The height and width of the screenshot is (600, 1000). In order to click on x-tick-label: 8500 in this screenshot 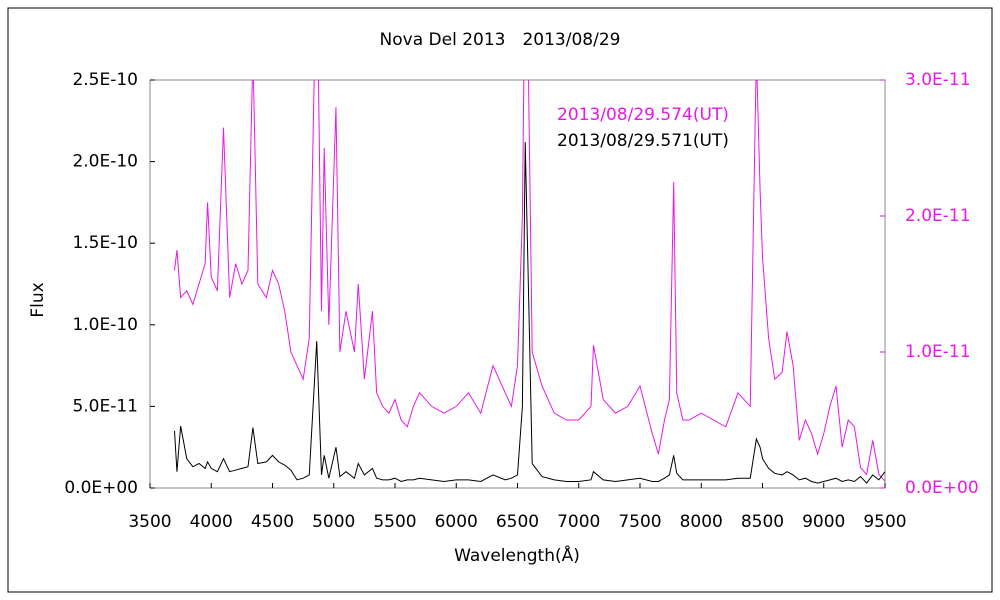, I will do `click(762, 522)`.